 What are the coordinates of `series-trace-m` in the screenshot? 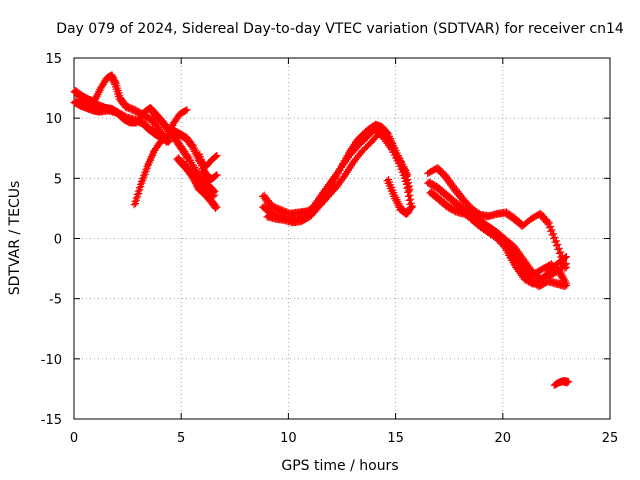 It's located at (497, 218).